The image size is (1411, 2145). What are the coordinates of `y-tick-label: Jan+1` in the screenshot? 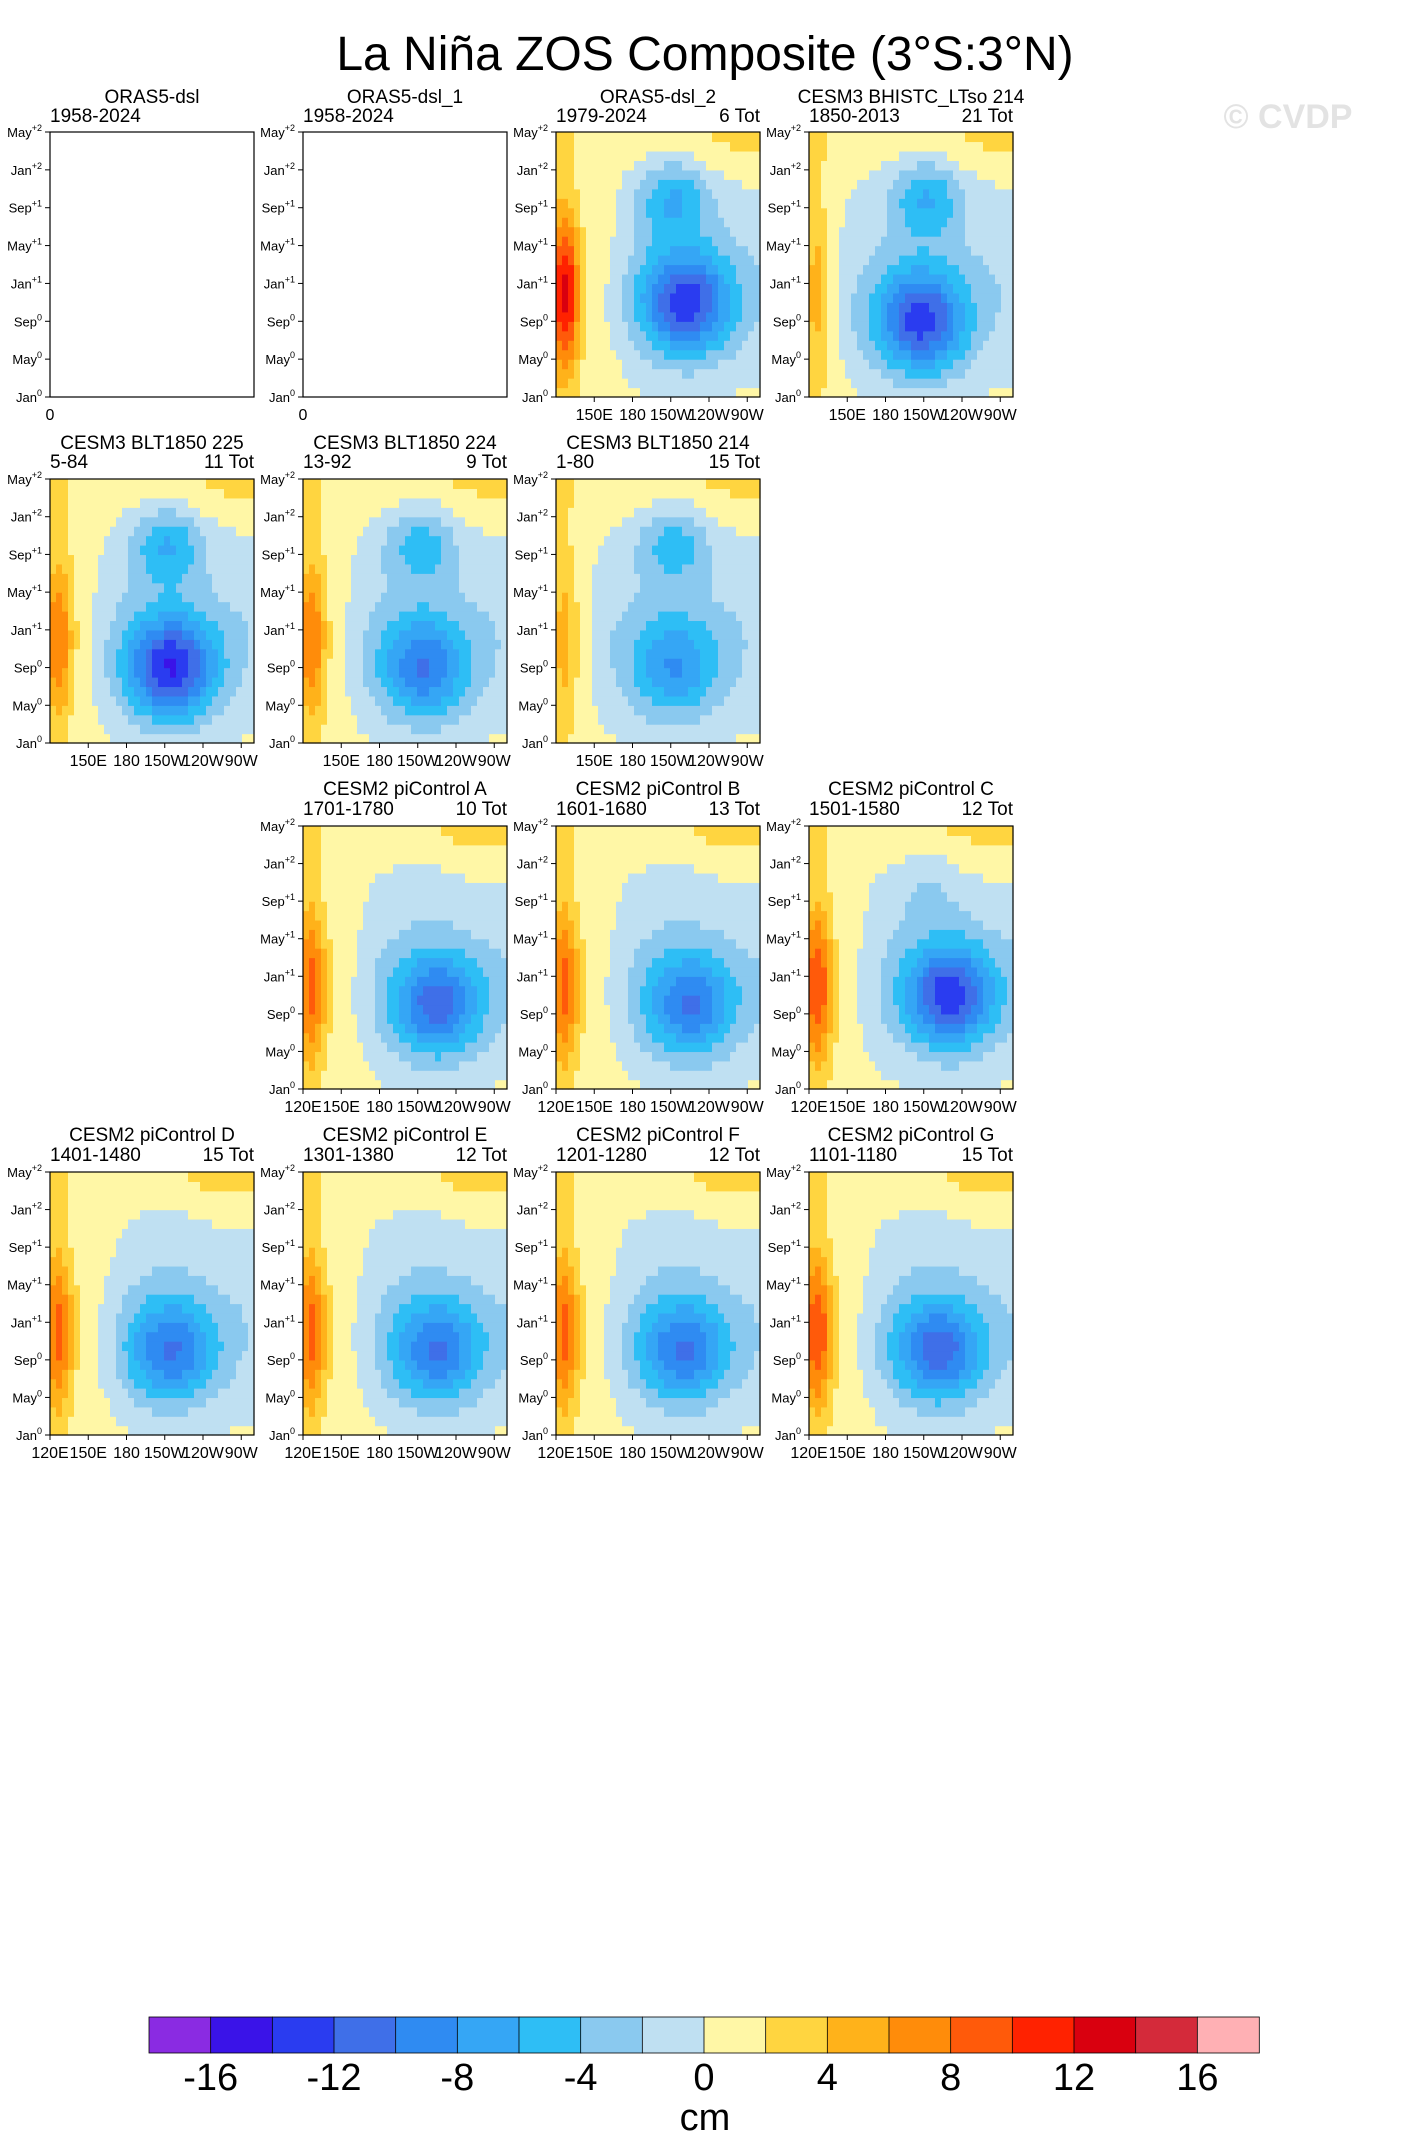 It's located at (279, 282).